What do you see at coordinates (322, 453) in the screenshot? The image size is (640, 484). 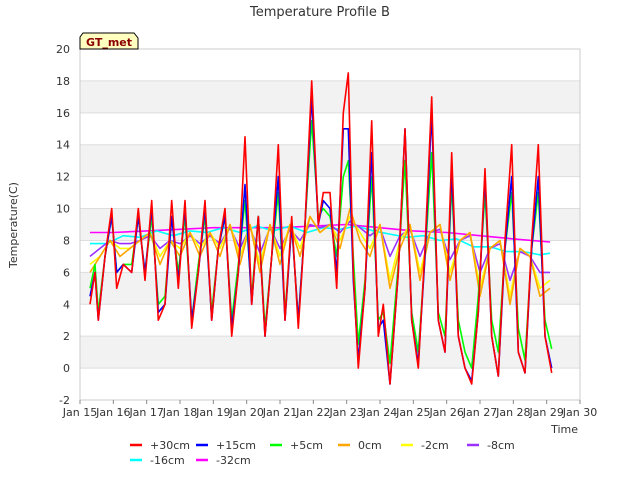 I see `legend: +30cm +15cm +5cm 0cm -2cm -8cm -16cm -32cm` at bounding box center [322, 453].